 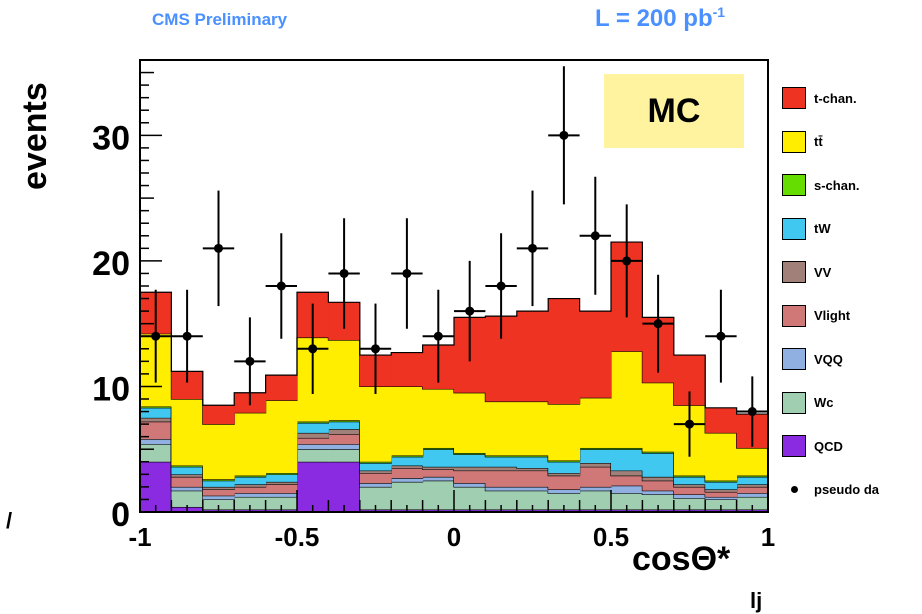 What do you see at coordinates (812, 359) in the screenshot?
I see `legend-item-vqq: VQQ` at bounding box center [812, 359].